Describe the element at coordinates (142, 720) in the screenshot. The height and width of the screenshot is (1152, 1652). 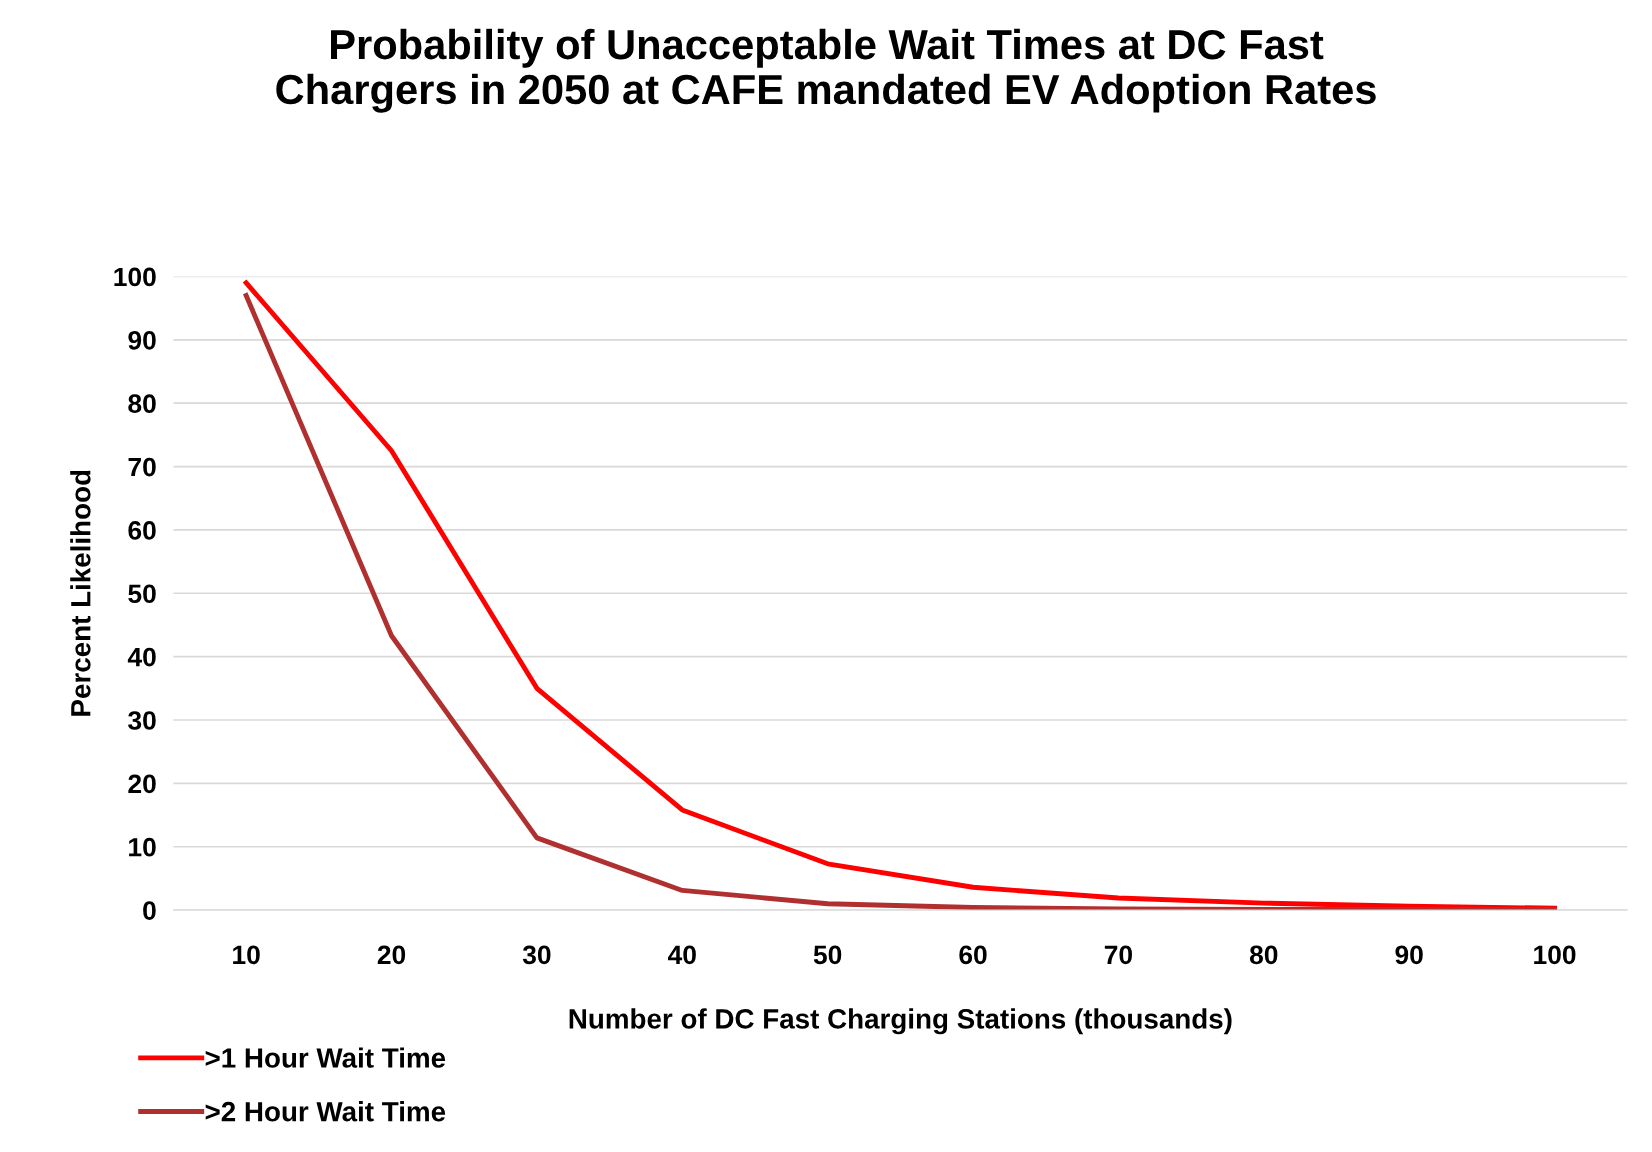
I see `y-tick-label: 30` at that location.